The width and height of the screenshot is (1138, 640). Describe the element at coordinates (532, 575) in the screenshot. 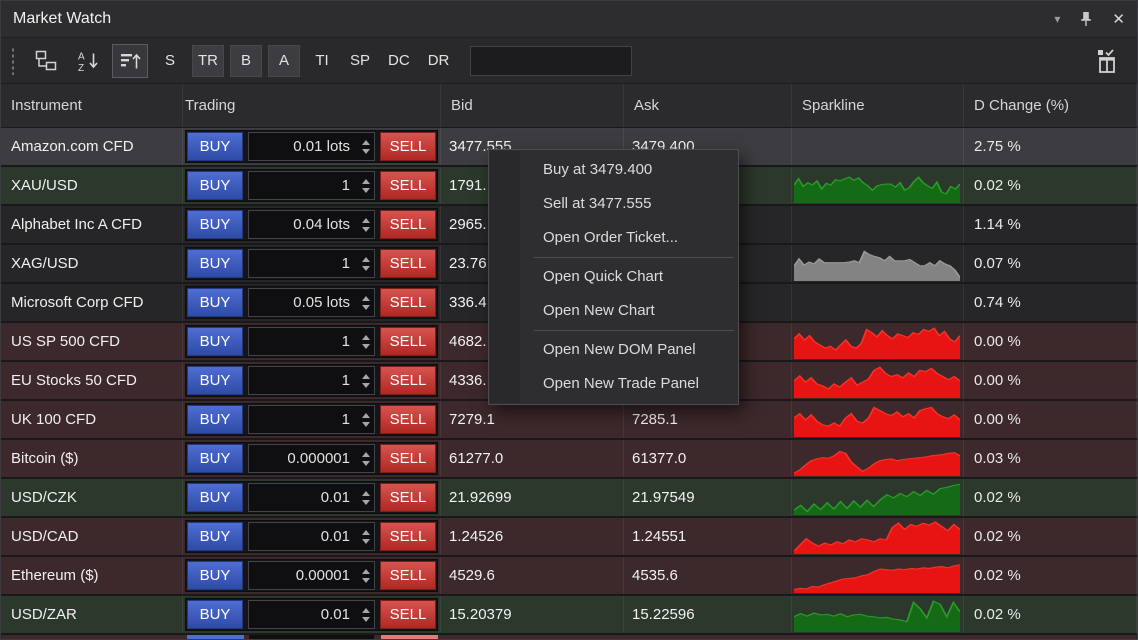

I see `bid-cell: 4529.6` at that location.